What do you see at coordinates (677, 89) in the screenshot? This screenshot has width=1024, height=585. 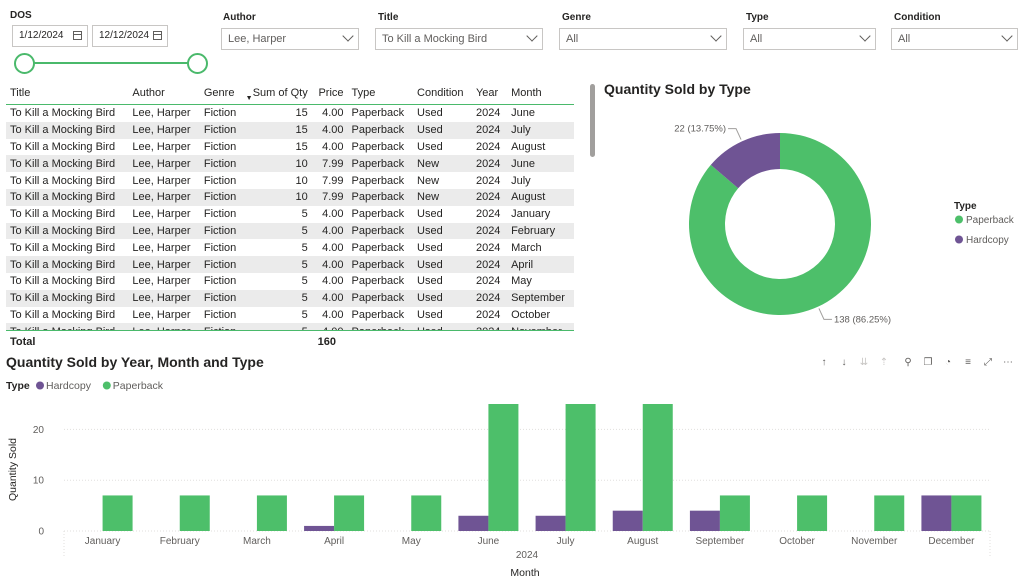 I see `donut-chart-title: Quantity Sold by Type` at bounding box center [677, 89].